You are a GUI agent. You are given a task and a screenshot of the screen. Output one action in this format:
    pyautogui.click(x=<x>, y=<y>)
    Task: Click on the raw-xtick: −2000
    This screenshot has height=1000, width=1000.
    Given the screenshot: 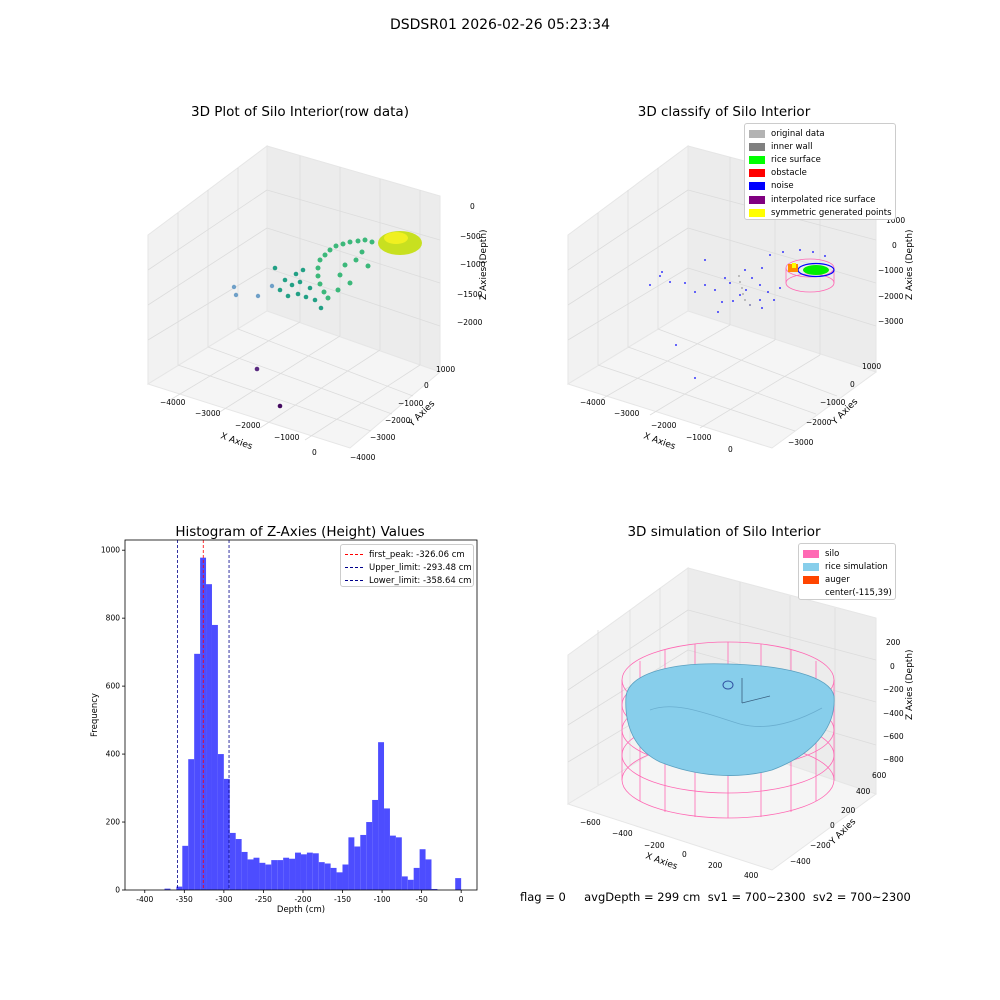 What is the action you would take?
    pyautogui.click(x=248, y=425)
    